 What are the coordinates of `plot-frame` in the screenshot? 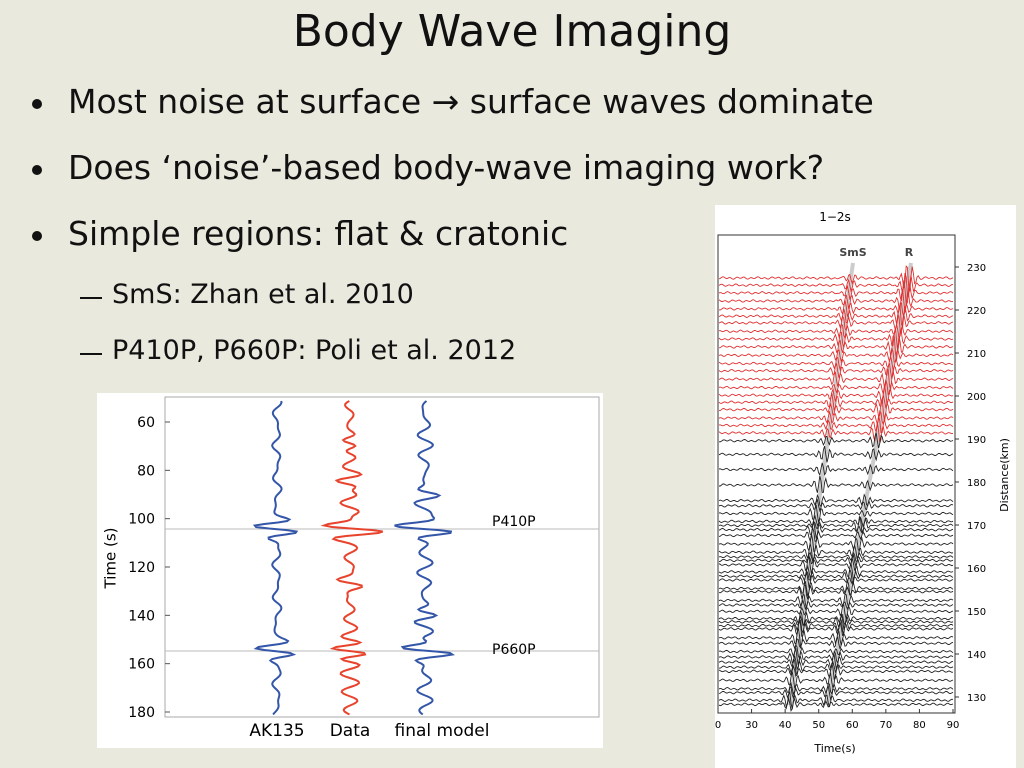 It's located at (836, 474).